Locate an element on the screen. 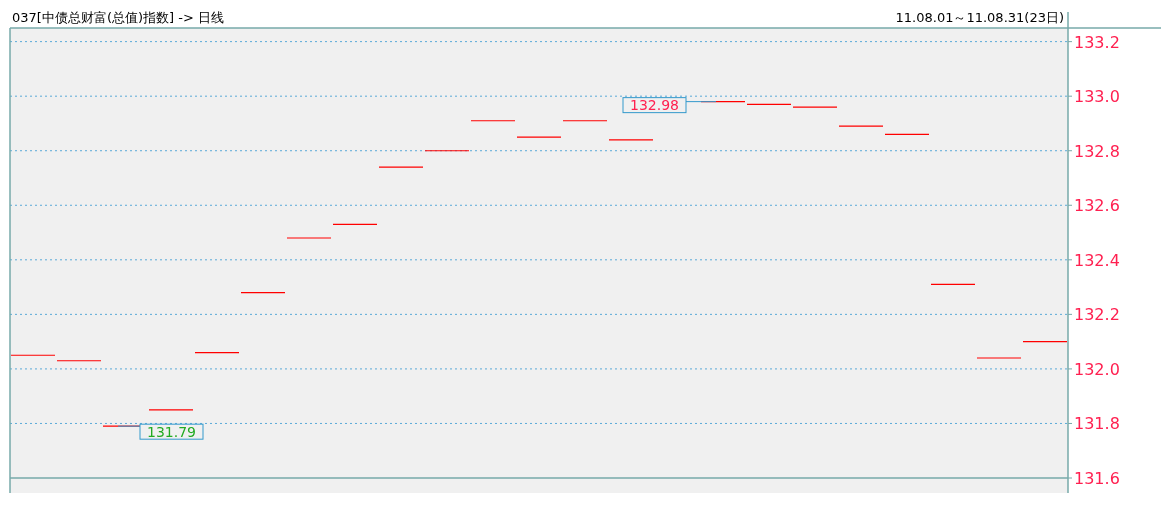  y-tick-label: 132.4 is located at coordinates (1097, 260).